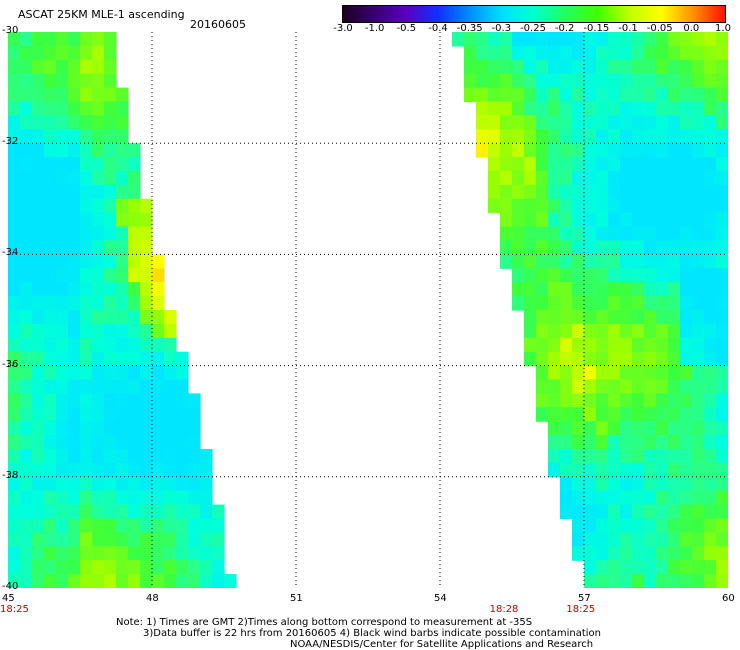  Describe the element at coordinates (14, 609) in the screenshot. I see `time-label: 18:25` at that location.